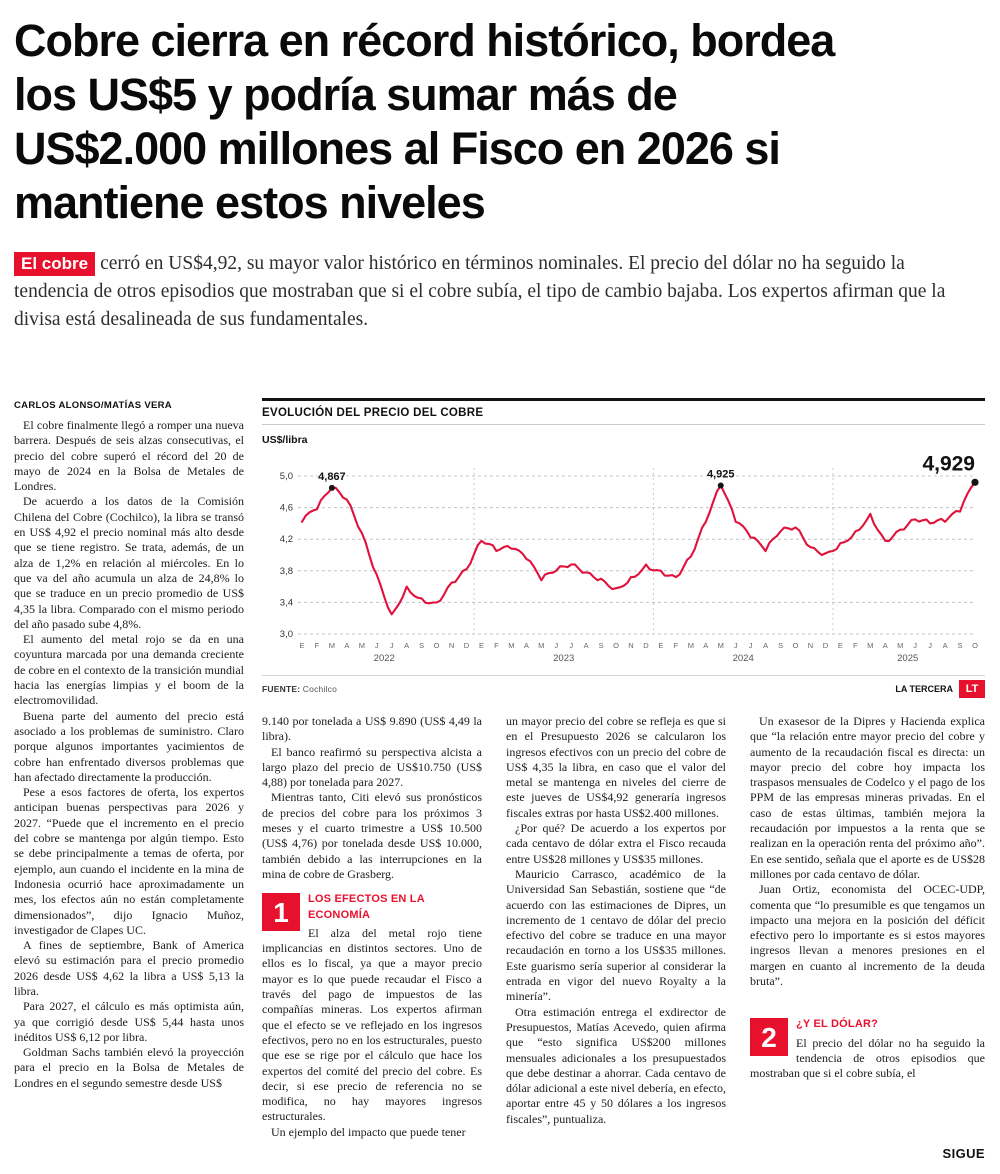 The width and height of the screenshot is (1000, 1174). What do you see at coordinates (319, 689) in the screenshot?
I see `chart-source-name: Cochilco` at bounding box center [319, 689].